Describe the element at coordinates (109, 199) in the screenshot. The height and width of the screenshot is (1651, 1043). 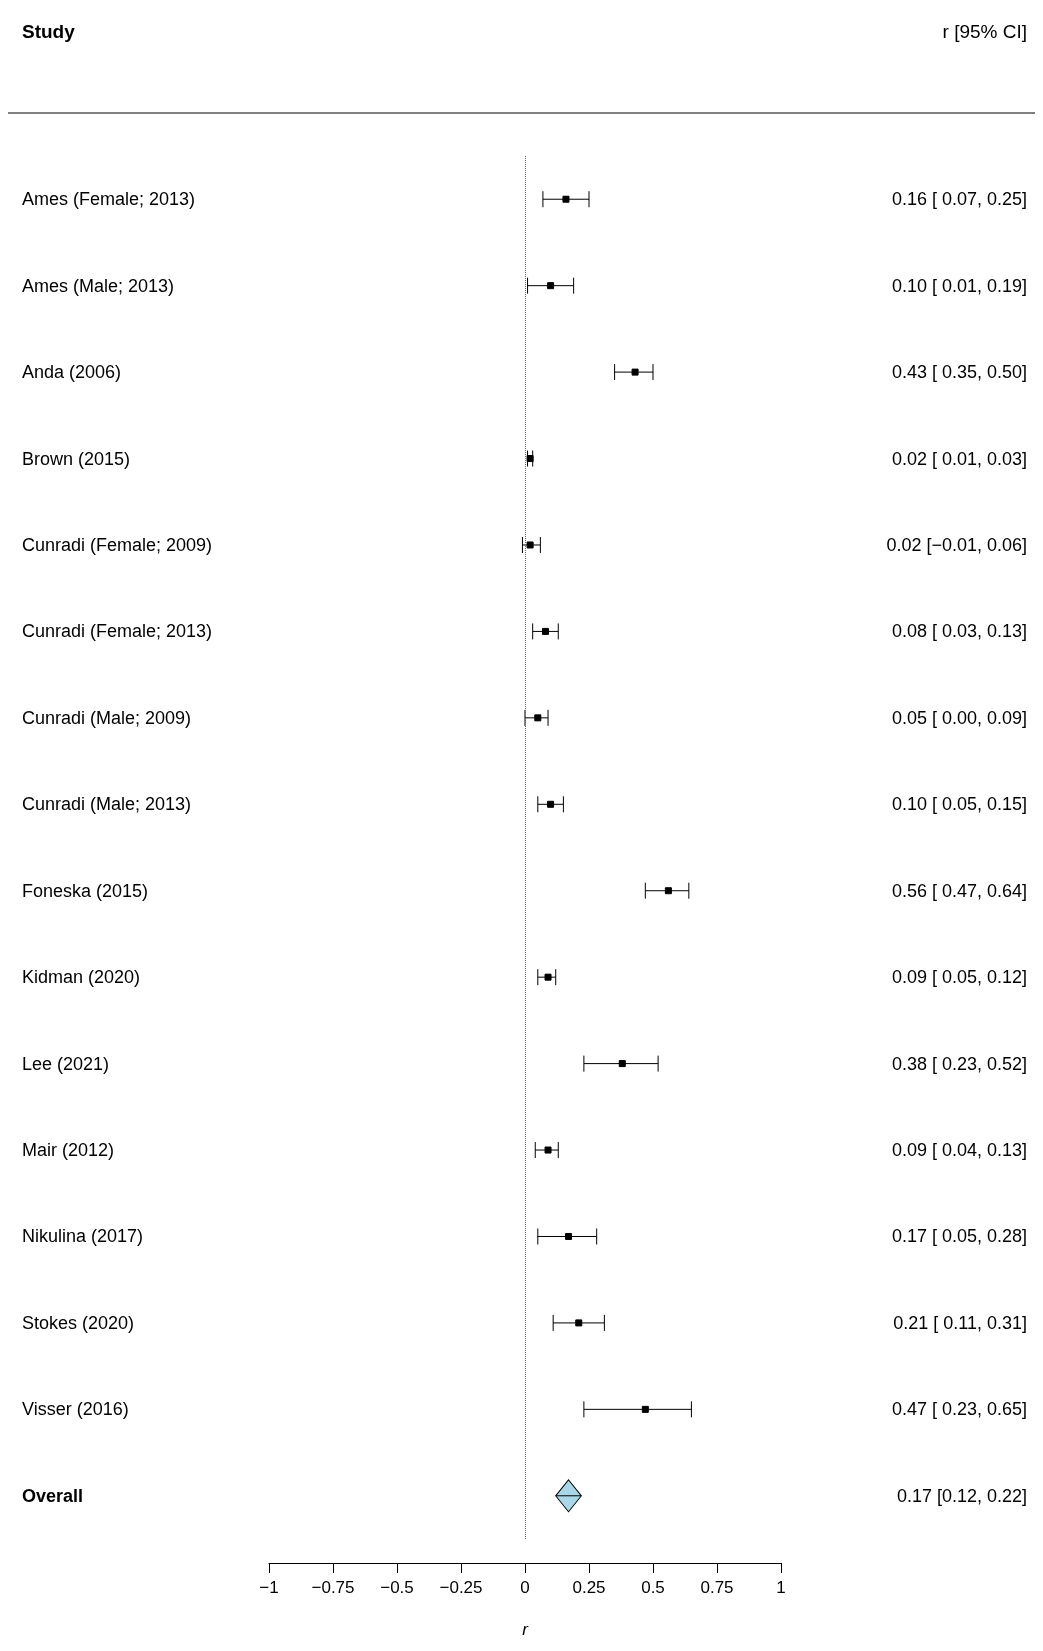
I see `y-tick-label: Ames (Female; 2013)` at that location.